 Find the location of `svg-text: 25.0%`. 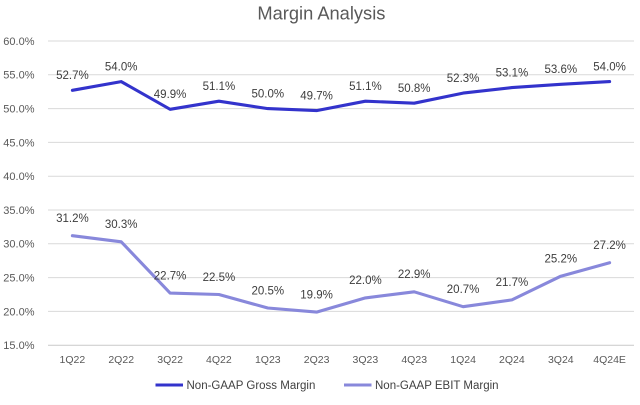

svg-text: 25.0% is located at coordinates (18, 279).